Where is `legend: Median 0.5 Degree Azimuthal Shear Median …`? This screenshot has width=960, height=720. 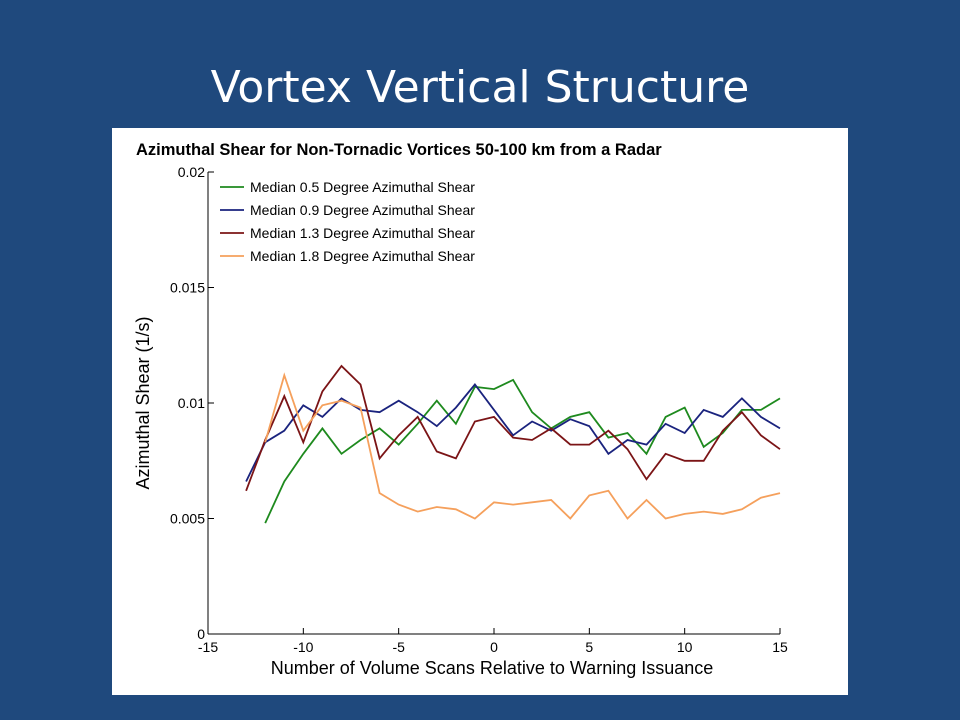
legend: Median 0.5 Degree Azimuthal Shear Median … is located at coordinates (347, 221).